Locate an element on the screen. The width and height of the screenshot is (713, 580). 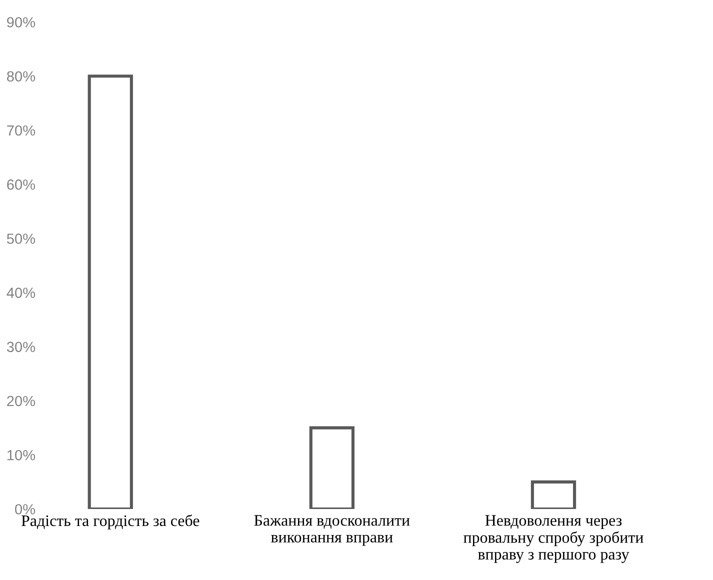
x-tick-label: Бажання вдосконалити виконання вправи is located at coordinates (332, 530).